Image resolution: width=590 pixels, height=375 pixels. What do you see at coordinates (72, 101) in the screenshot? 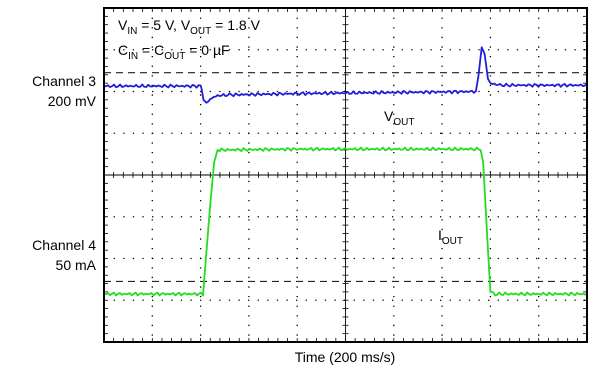
I see `channel-3-scale: 200 mV` at bounding box center [72, 101].